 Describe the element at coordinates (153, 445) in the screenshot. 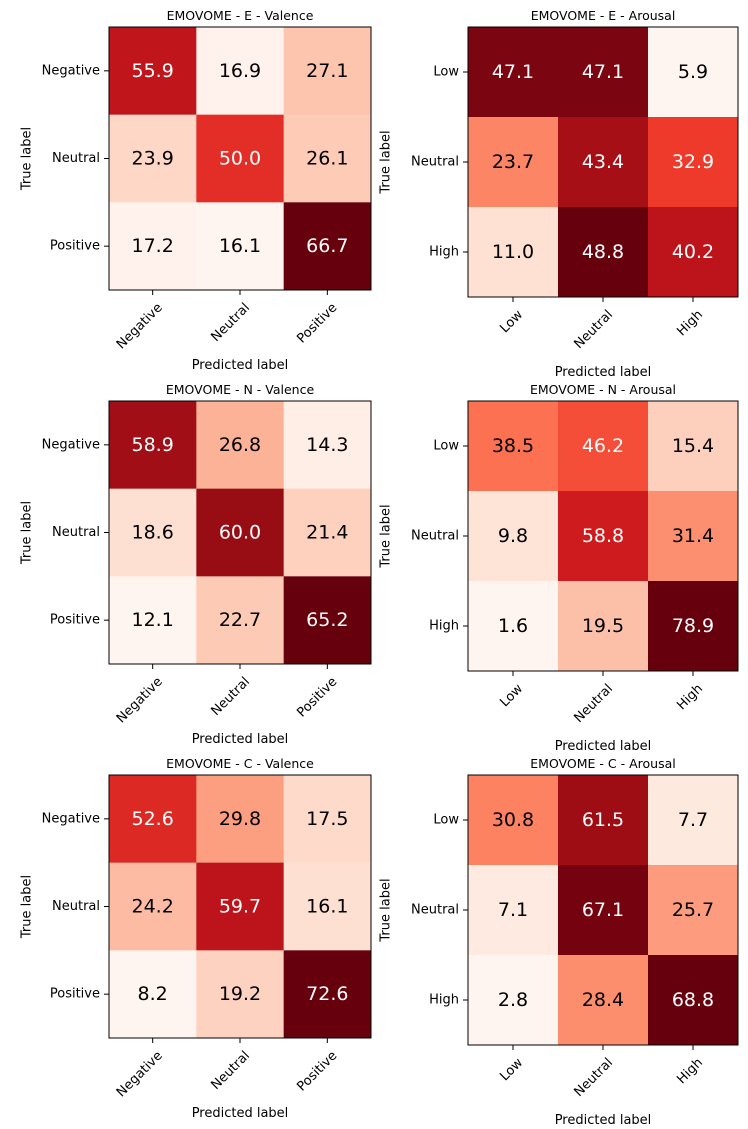

I see `cell-value-label: 58.9` at that location.